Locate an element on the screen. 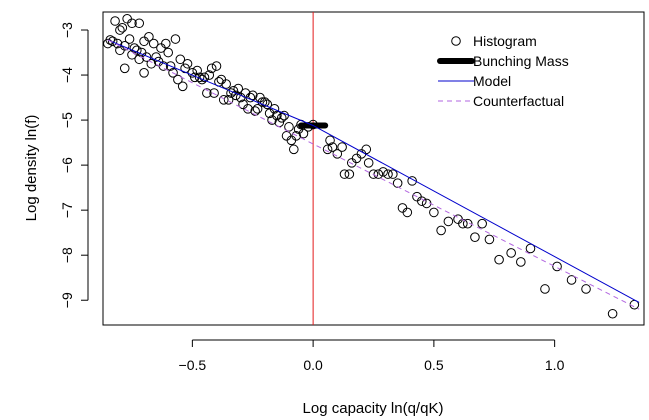  y-tick-label: −5 is located at coordinates (67, 120).